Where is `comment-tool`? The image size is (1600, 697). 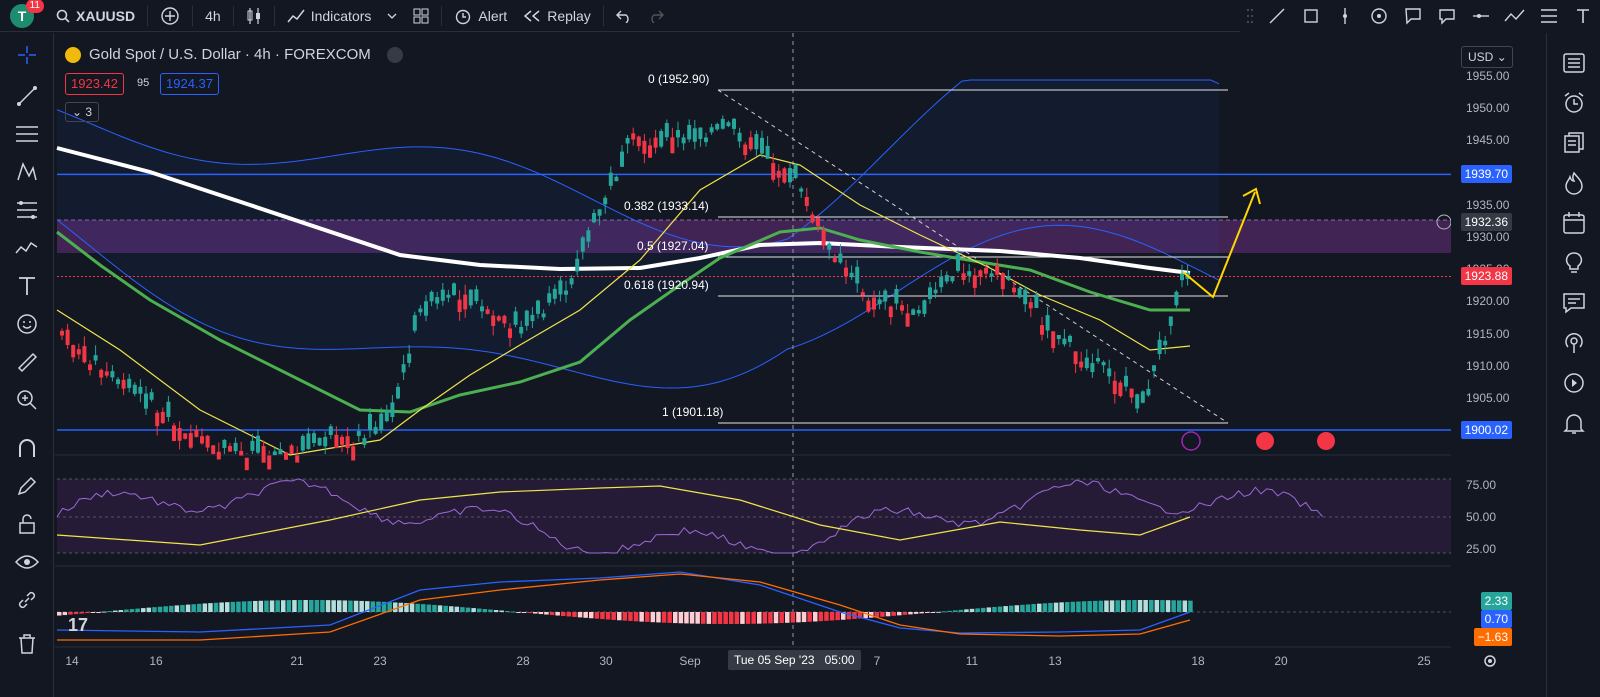 comment-tool is located at coordinates (1447, 16).